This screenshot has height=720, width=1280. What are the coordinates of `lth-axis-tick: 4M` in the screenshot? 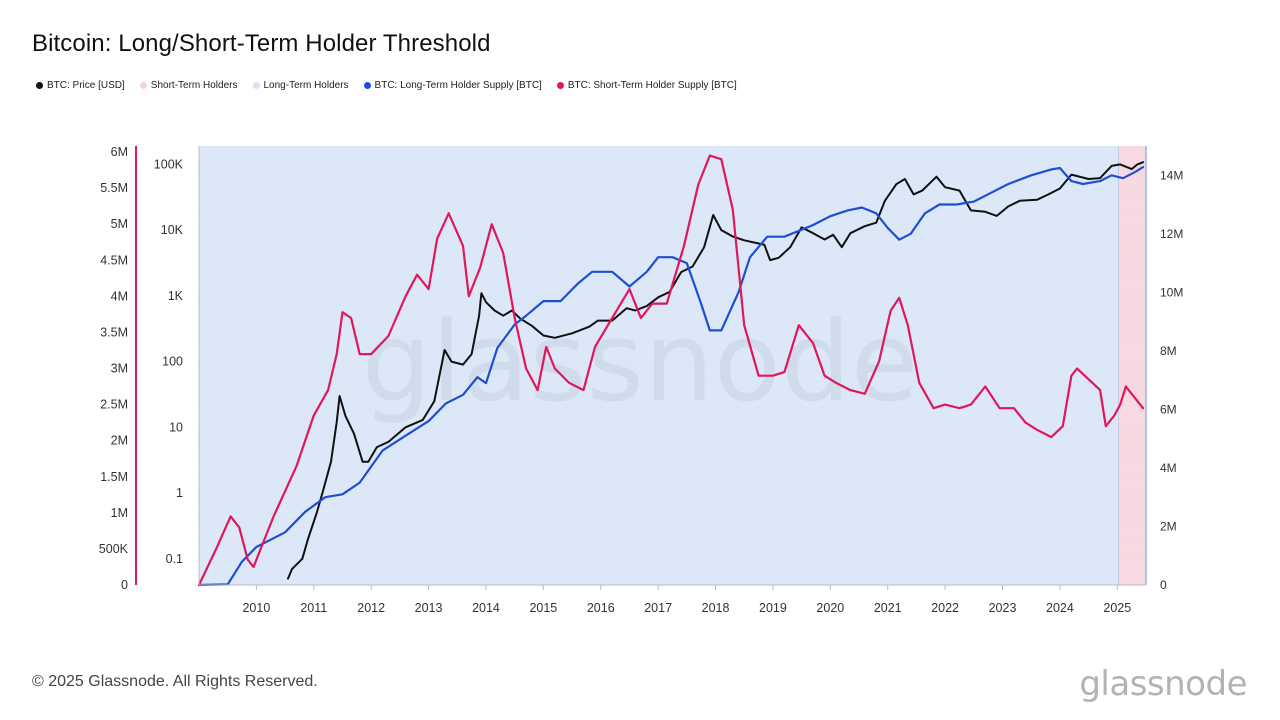 It's located at (1168, 468).